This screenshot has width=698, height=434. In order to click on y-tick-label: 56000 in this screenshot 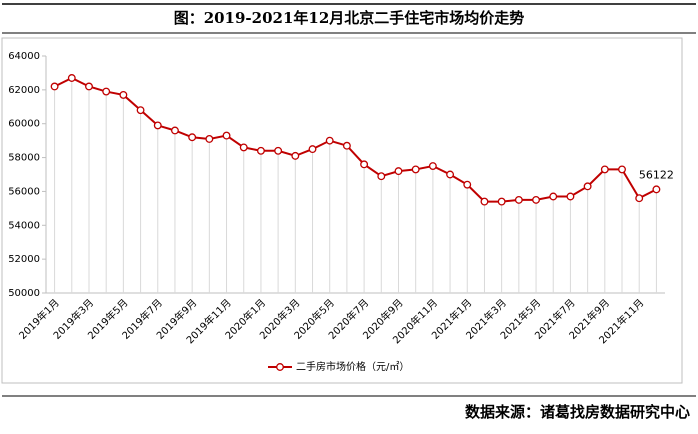, I will do `click(24, 191)`.